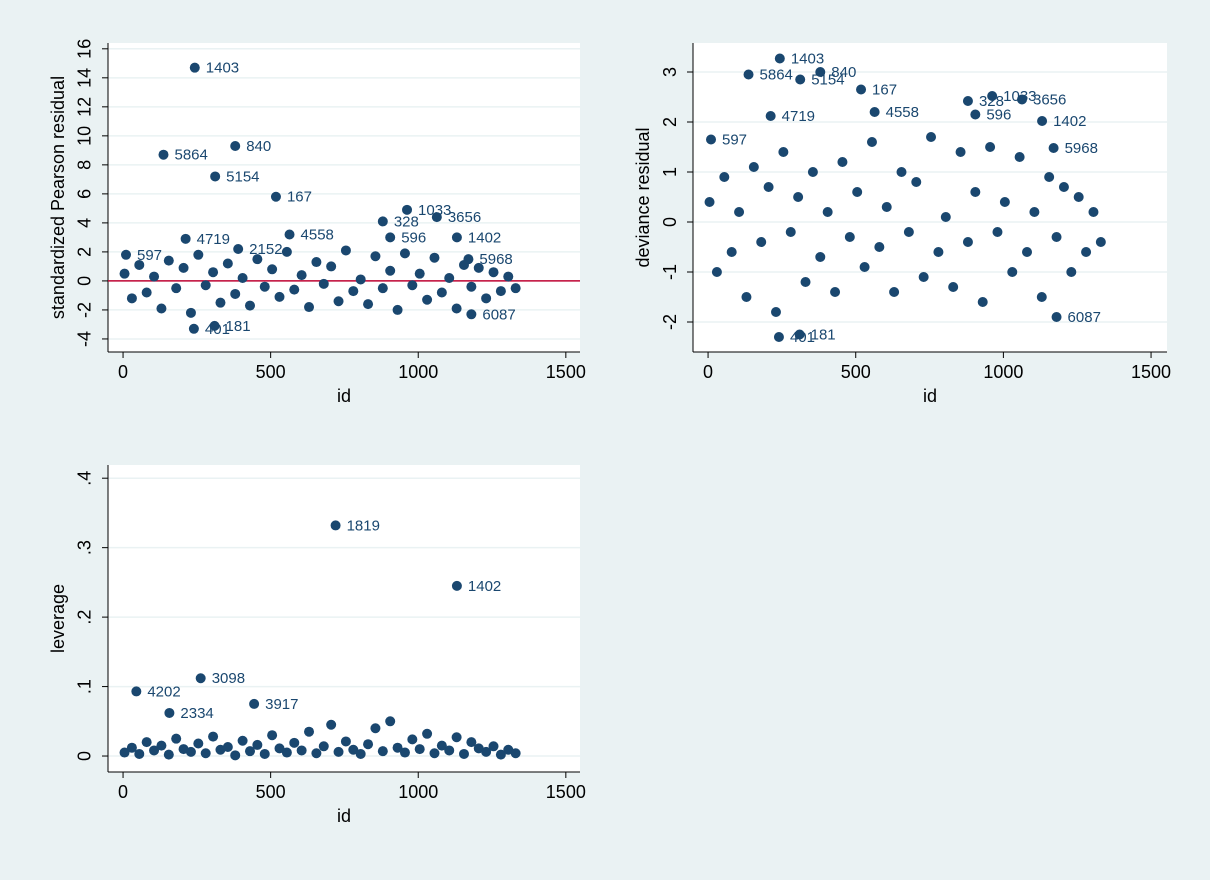 The height and width of the screenshot is (880, 1210). Describe the element at coordinates (85, 310) in the screenshot. I see `y-tick-label: -2` at that location.